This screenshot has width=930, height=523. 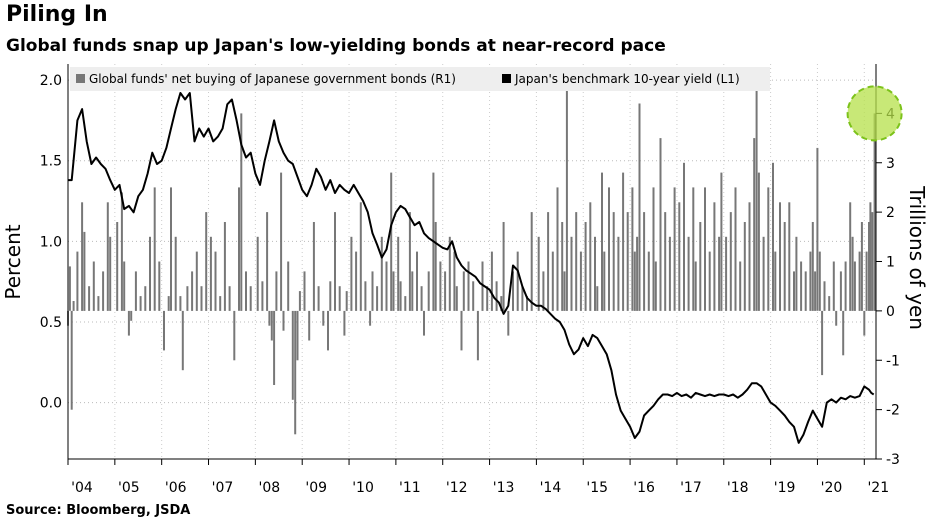 I want to click on x-tick-label: '16, so click(x=644, y=488).